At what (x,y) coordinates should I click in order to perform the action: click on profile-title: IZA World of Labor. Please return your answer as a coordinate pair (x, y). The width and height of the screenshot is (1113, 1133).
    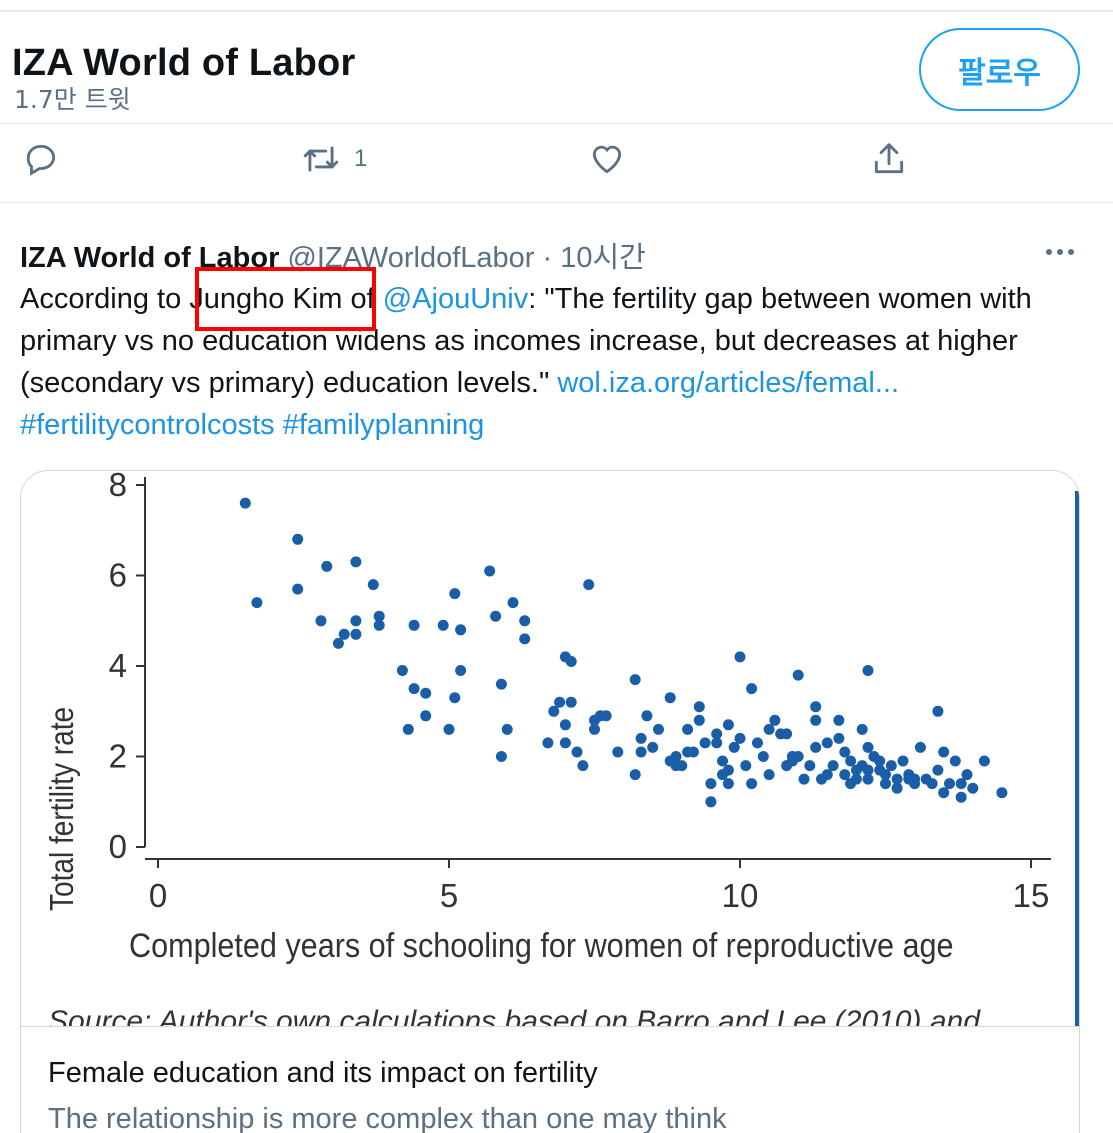
    Looking at the image, I should click on (184, 63).